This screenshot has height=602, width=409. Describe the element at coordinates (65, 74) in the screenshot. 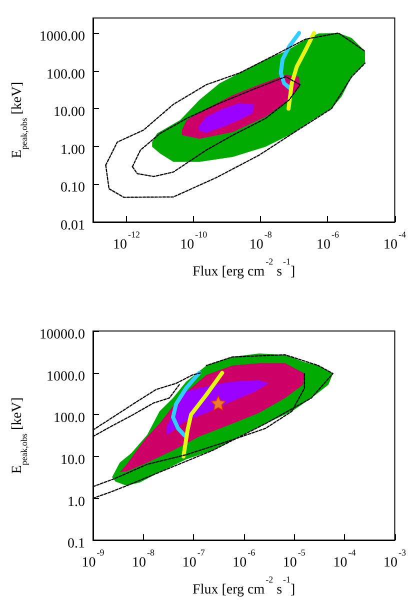

I see `y-tick-label: 100.00` at that location.